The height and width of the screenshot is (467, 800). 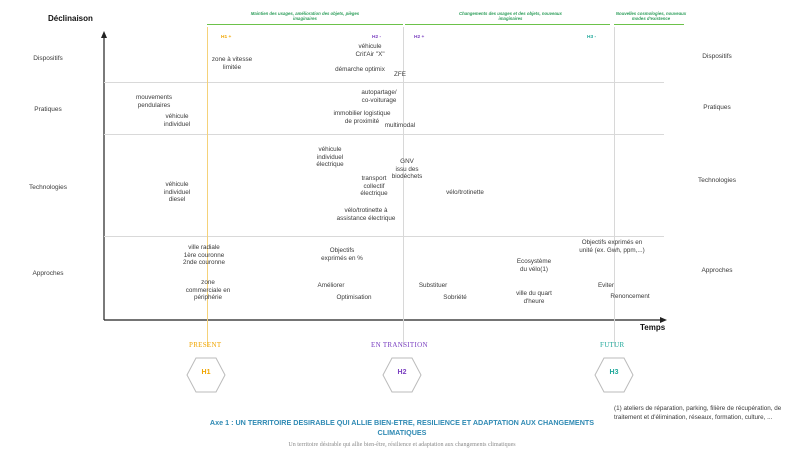 I want to click on cell-gnv: GNV issu des biodéchets, so click(x=407, y=169).